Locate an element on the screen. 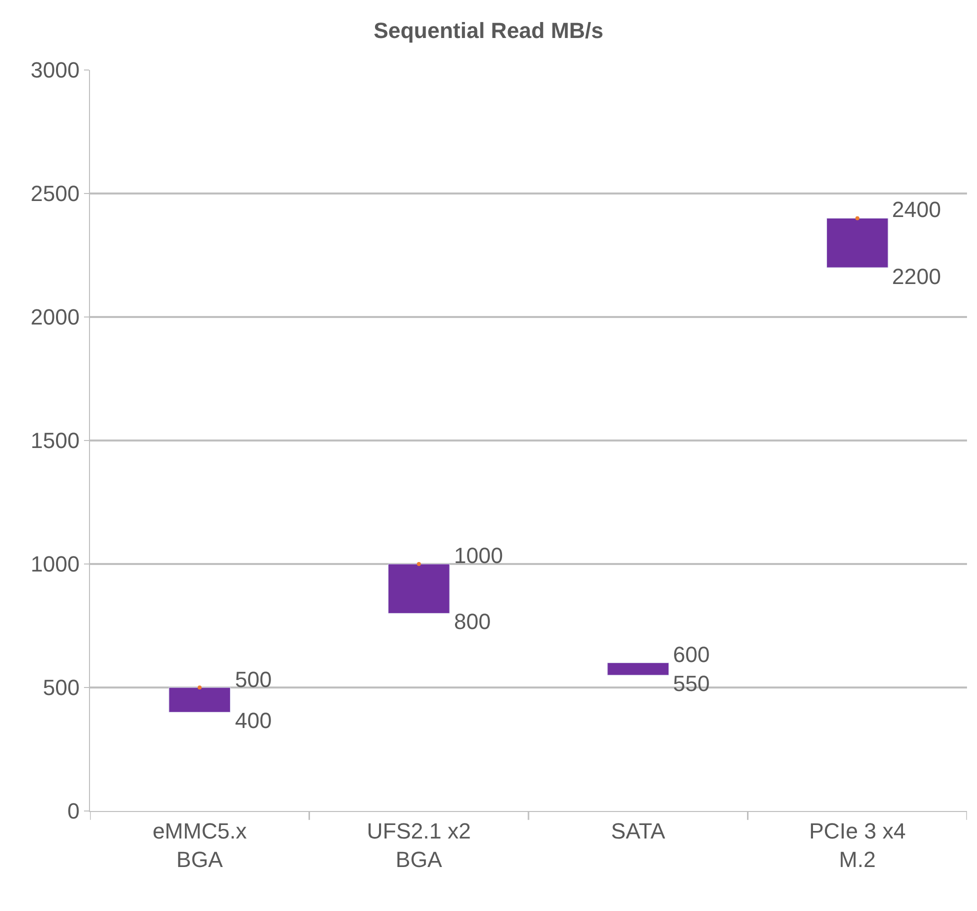 The width and height of the screenshot is (977, 911). annotation: 1000 is located at coordinates (478, 555).